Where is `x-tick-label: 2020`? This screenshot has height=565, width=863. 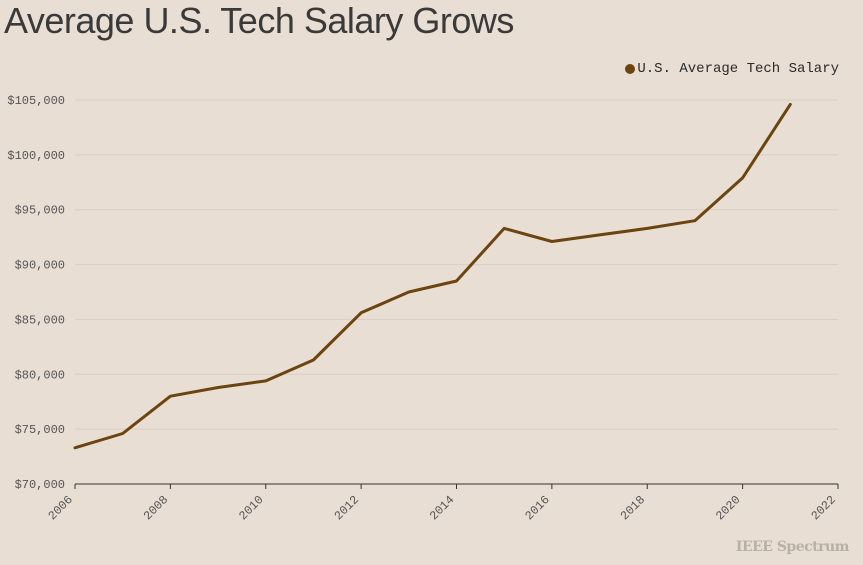
x-tick-label: 2020 is located at coordinates (728, 508).